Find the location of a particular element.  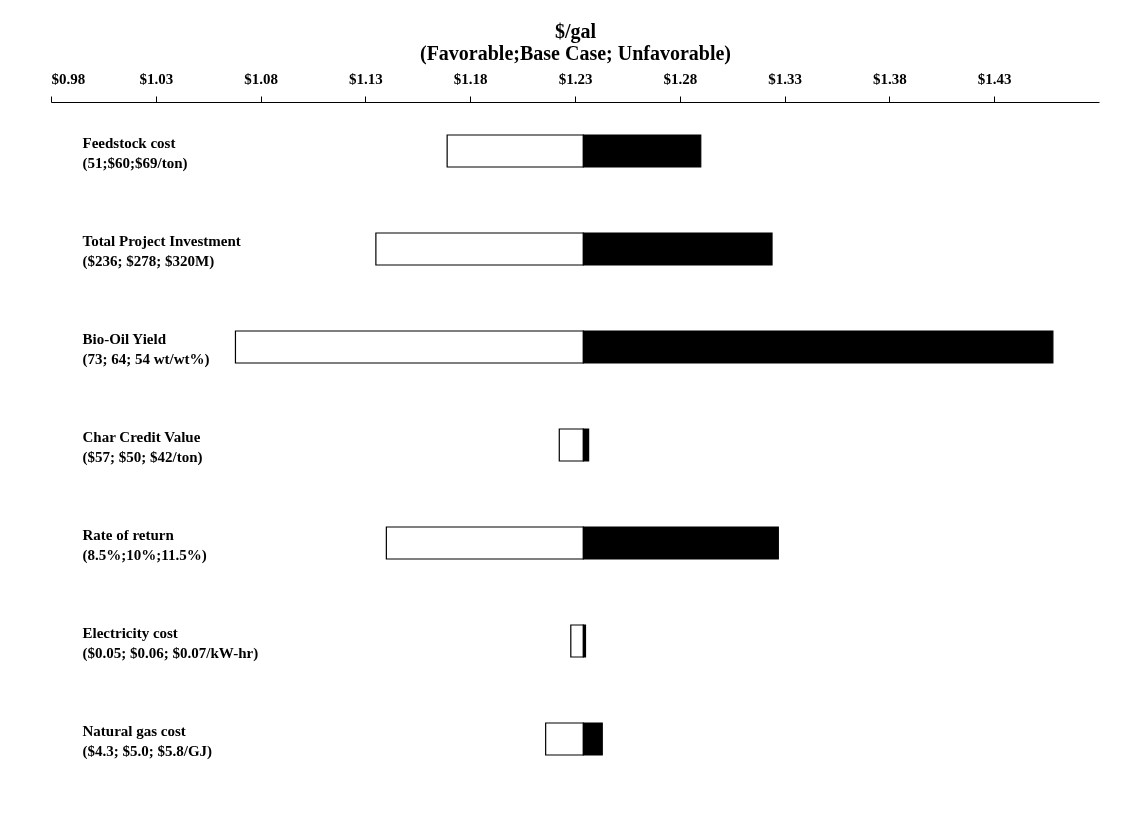

x-tick-label: $0.98 is located at coordinates (68, 78).